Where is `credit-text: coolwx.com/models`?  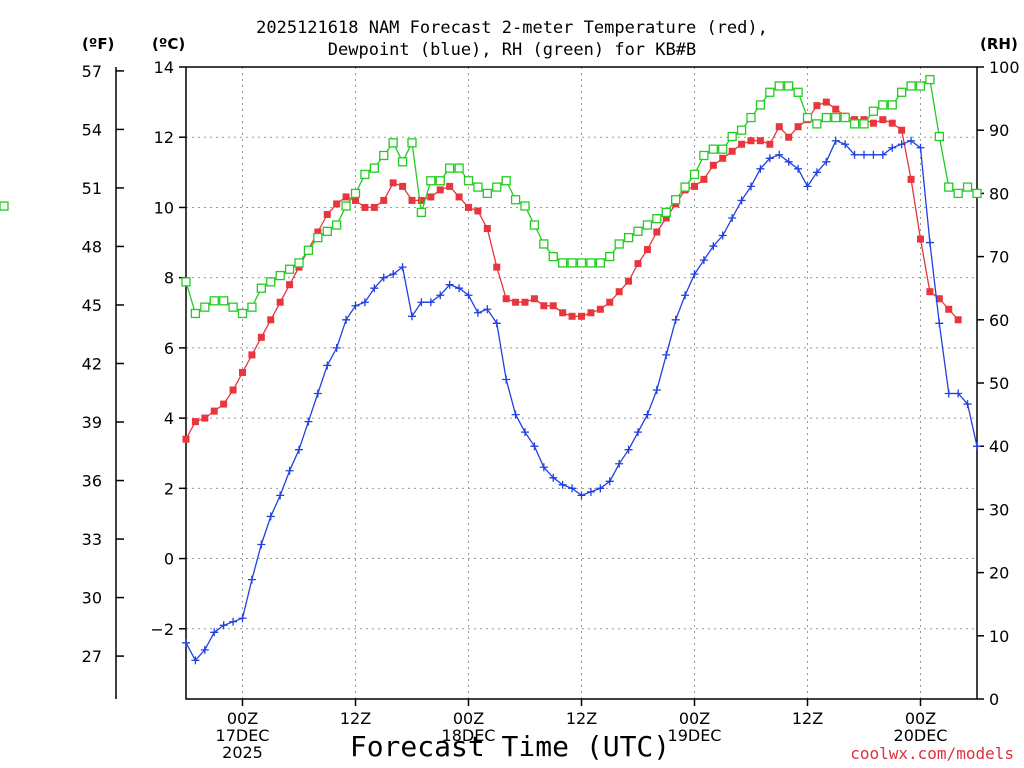 credit-text: coolwx.com/models is located at coordinates (932, 753).